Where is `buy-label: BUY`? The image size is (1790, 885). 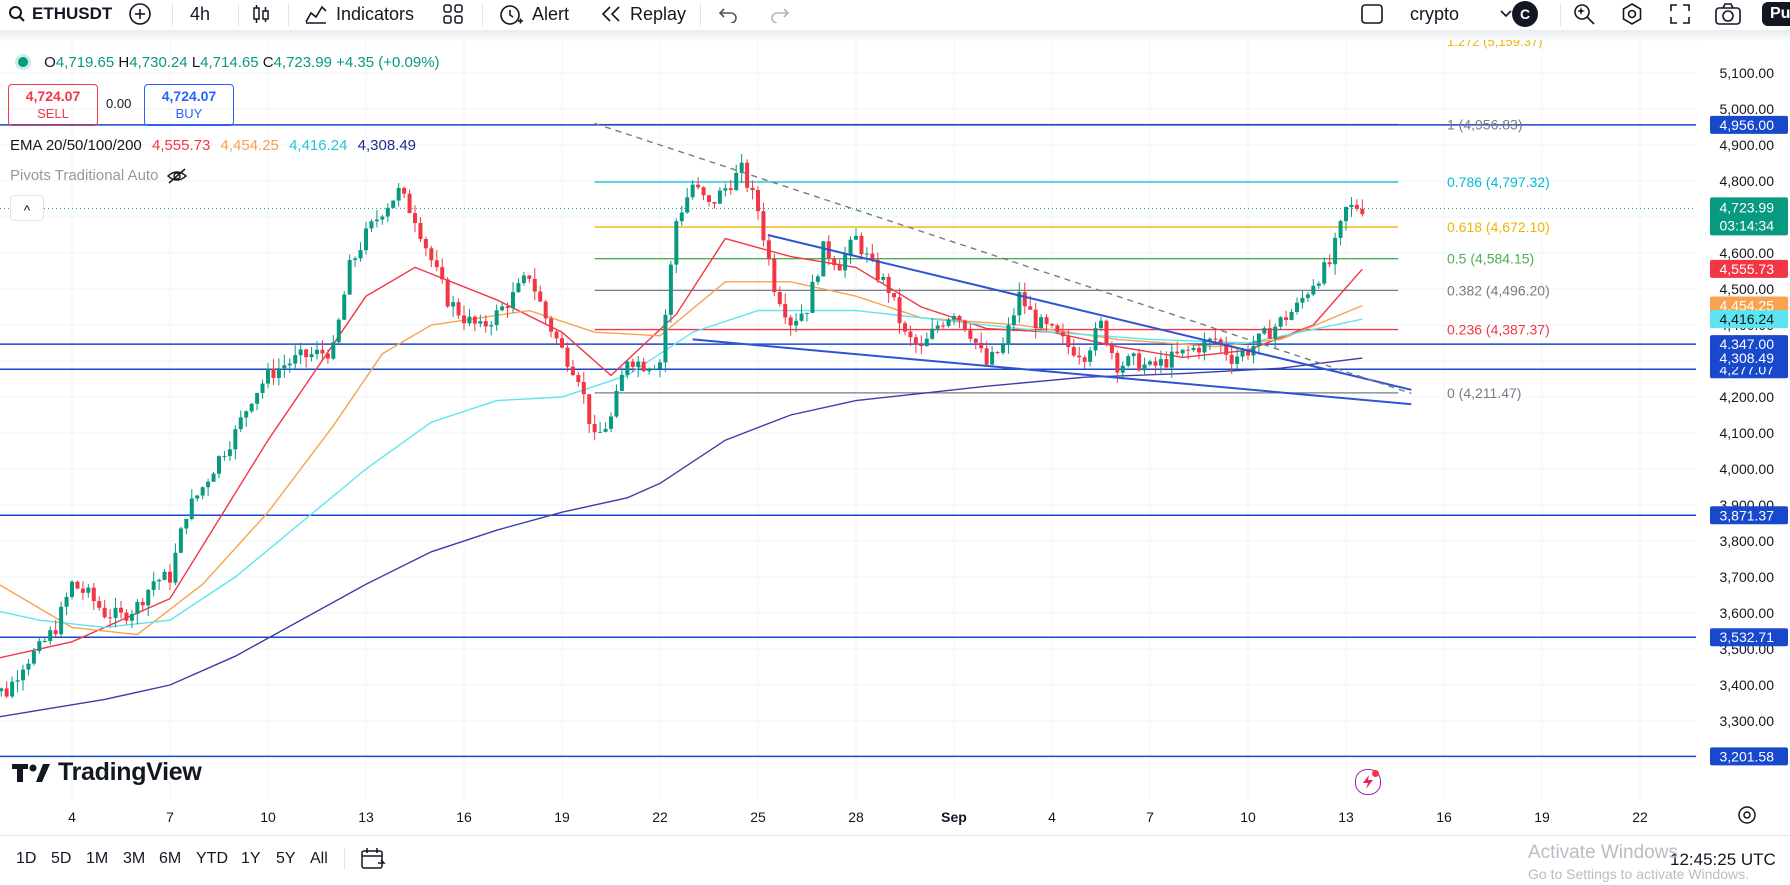 buy-label: BUY is located at coordinates (189, 113).